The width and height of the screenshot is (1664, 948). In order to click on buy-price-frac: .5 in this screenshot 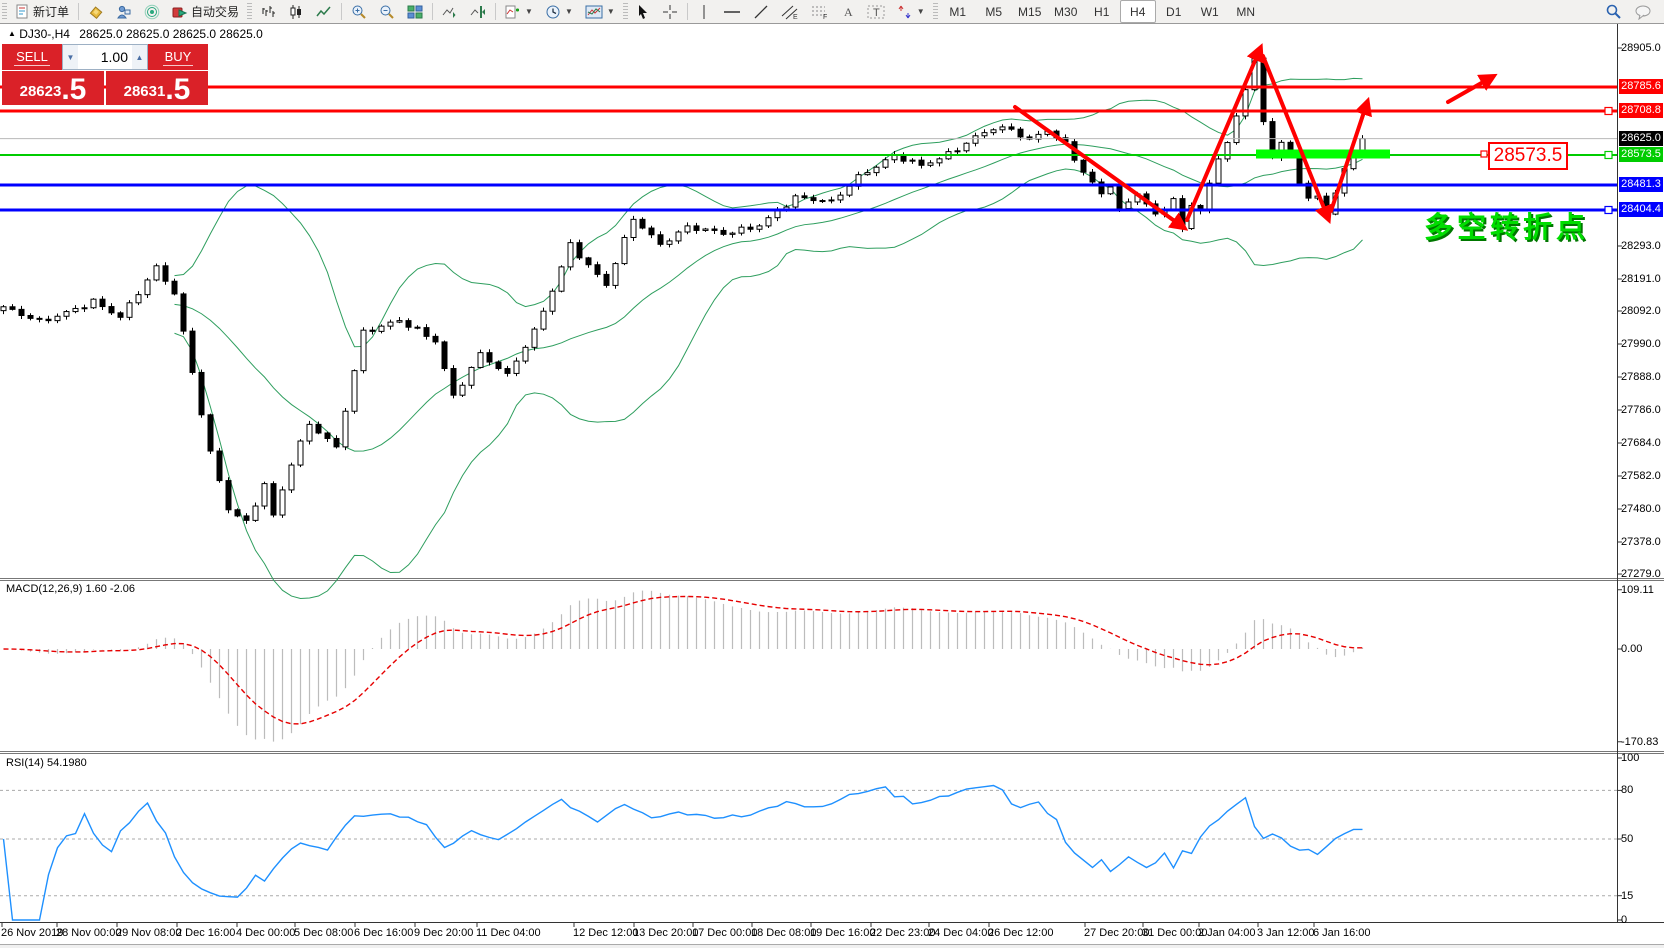, I will do `click(178, 89)`.